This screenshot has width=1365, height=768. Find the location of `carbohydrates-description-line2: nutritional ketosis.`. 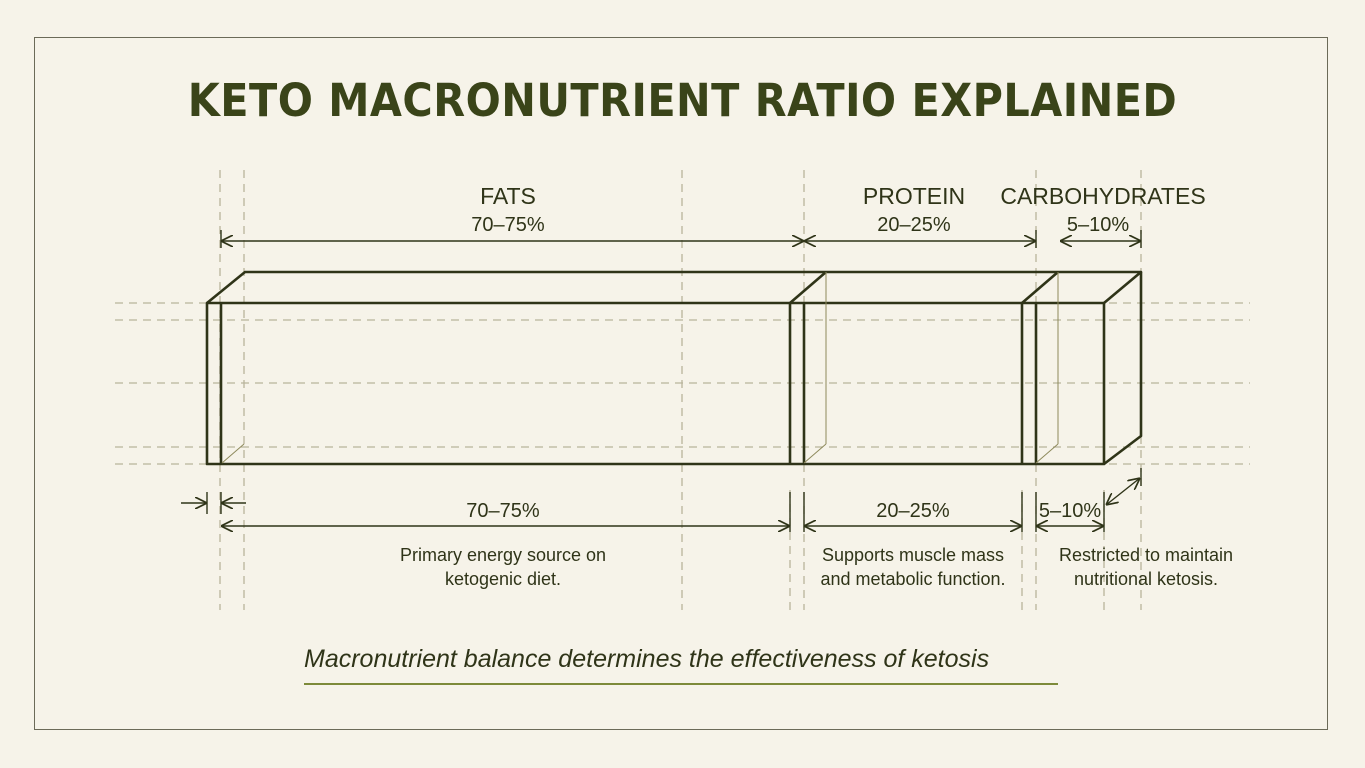

carbohydrates-description-line2: nutritional ketosis. is located at coordinates (1146, 579).